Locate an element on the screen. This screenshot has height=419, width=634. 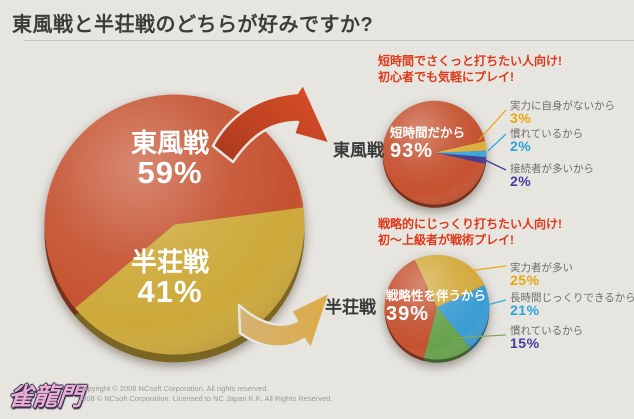
slice-percent: 41% is located at coordinates (170, 292).